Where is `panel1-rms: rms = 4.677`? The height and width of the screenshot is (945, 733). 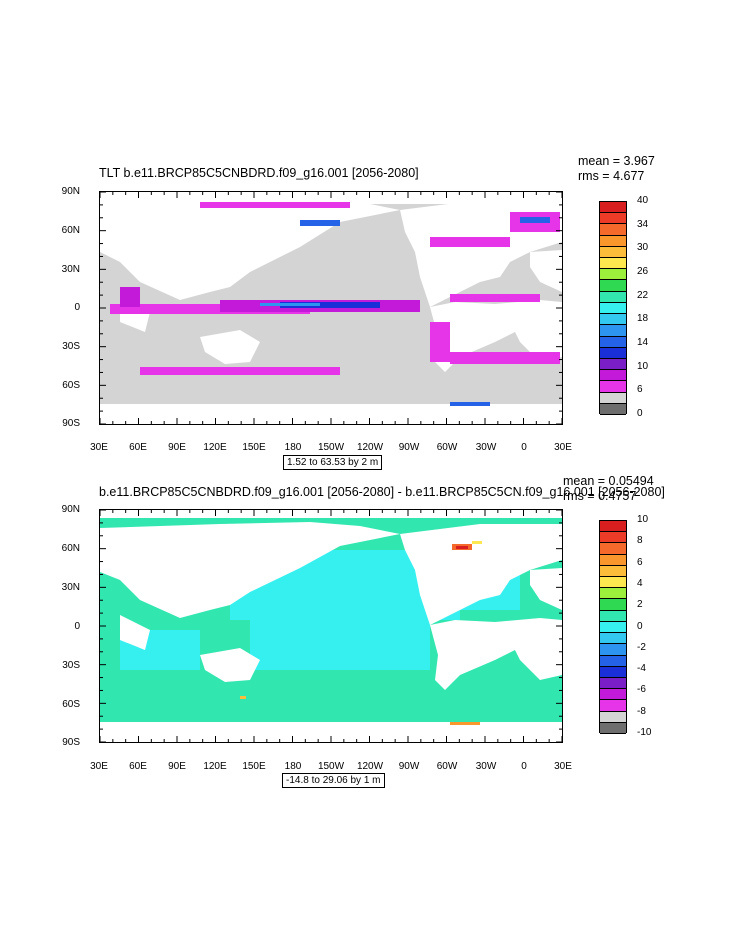 panel1-rms: rms = 4.677 is located at coordinates (611, 176).